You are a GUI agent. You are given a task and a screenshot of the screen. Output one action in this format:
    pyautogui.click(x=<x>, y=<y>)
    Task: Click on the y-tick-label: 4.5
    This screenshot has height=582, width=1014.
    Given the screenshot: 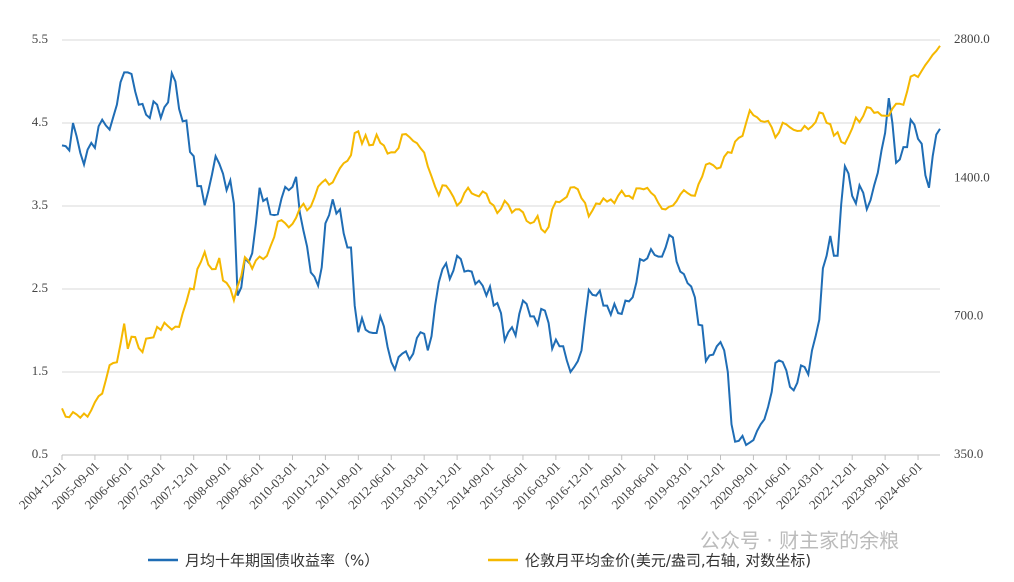 What is the action you would take?
    pyautogui.click(x=40, y=121)
    